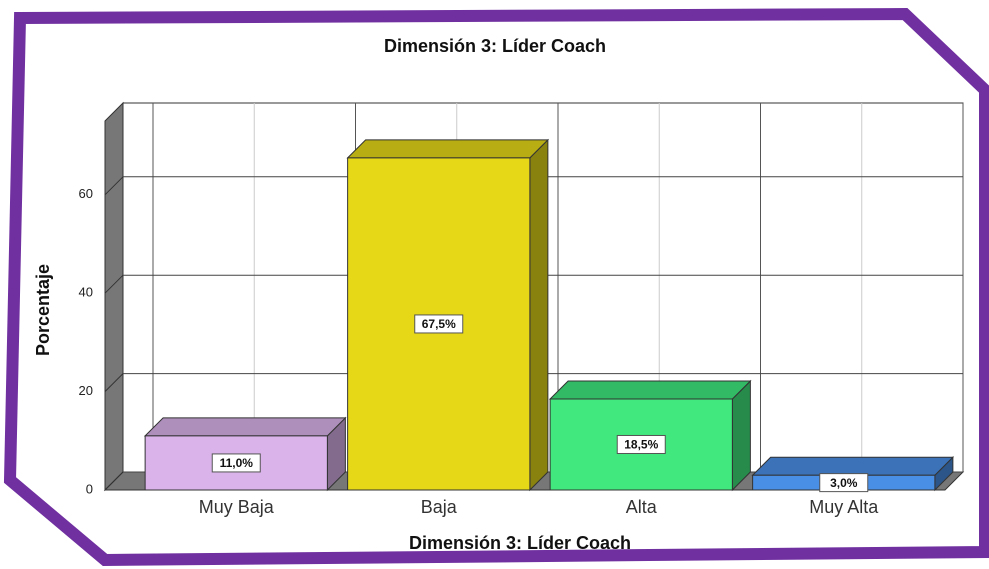  What do you see at coordinates (86, 292) in the screenshot?
I see `y-tick-label: 40` at bounding box center [86, 292].